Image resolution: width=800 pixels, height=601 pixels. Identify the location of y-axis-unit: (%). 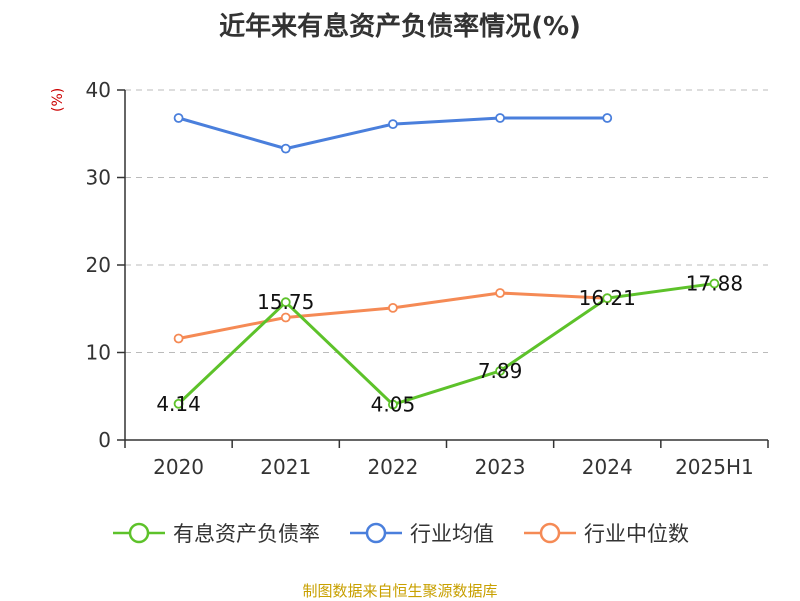
(58, 99).